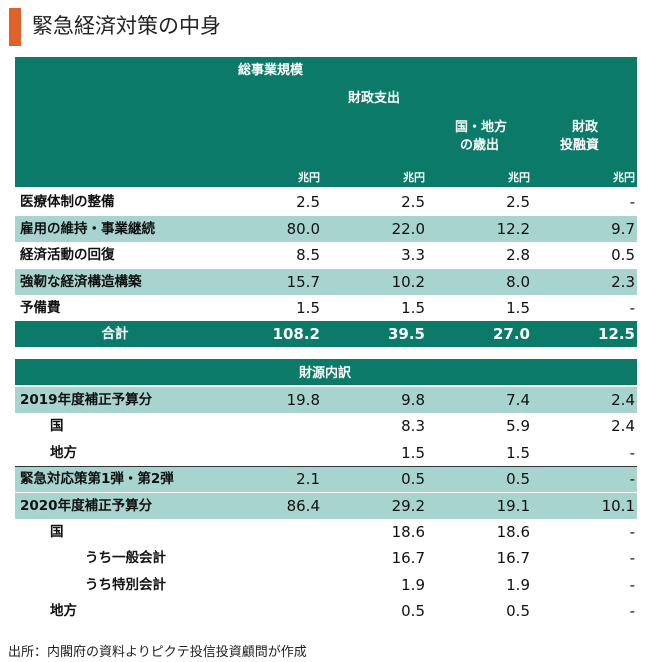  What do you see at coordinates (413, 400) in the screenshot?
I see `cell-value: 9.8` at bounding box center [413, 400].